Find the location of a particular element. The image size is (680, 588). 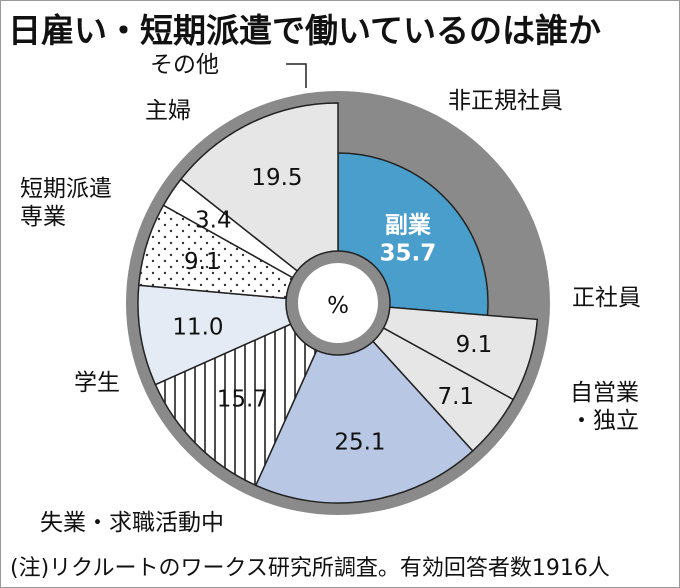

hole is located at coordinates (338, 303).